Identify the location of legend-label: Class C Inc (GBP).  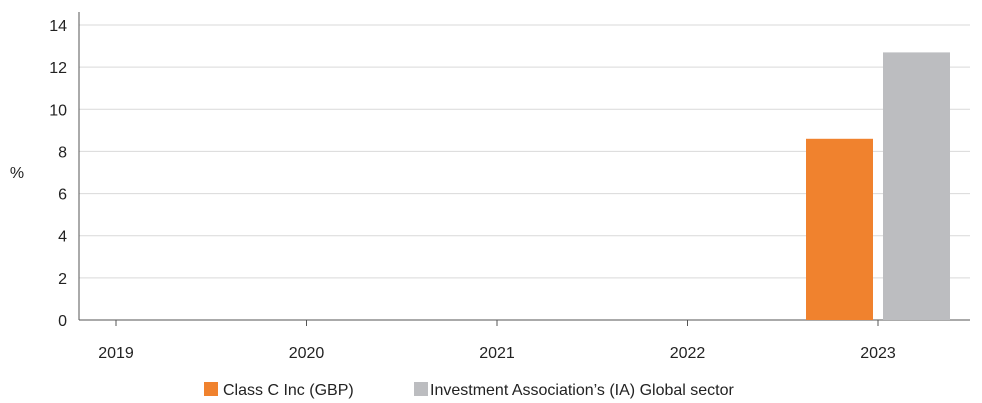
(288, 390).